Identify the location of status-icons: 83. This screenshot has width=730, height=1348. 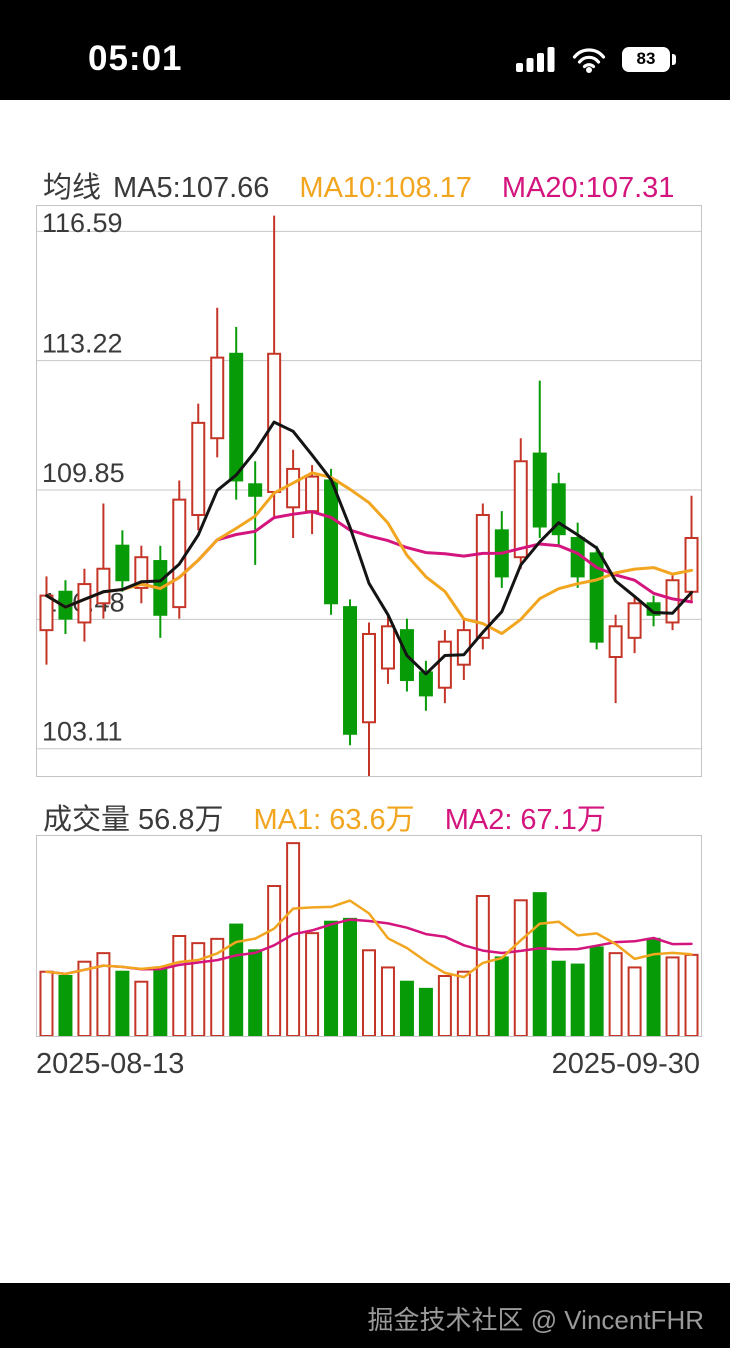
(596, 59).